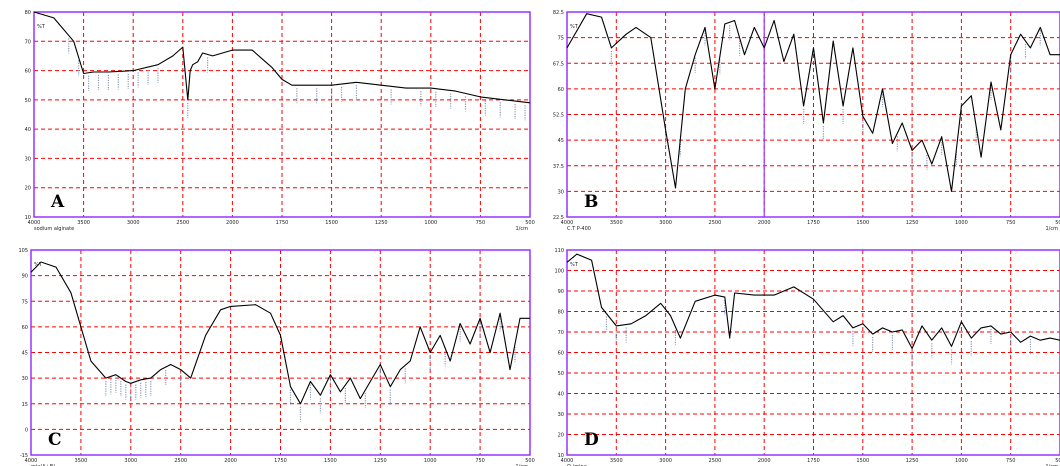 This screenshot has width=1060, height=466. I want to click on sample-note: sodium alginate, so click(54, 229).